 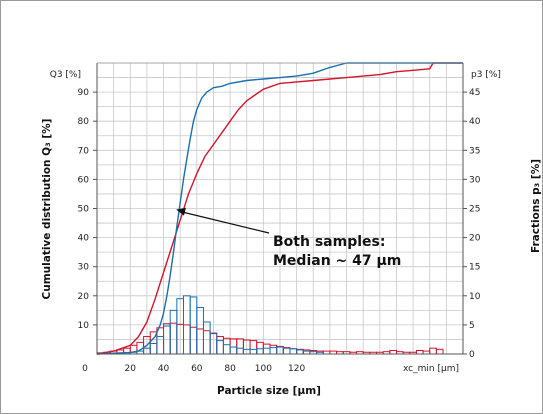 What do you see at coordinates (85, 369) in the screenshot?
I see `x-tick-label: 0` at bounding box center [85, 369].